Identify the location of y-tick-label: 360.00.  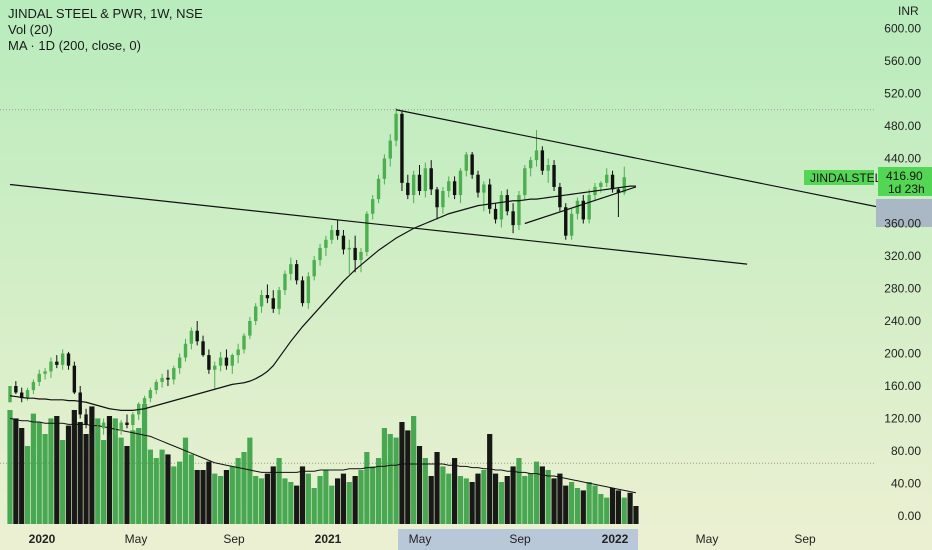
(902, 224).